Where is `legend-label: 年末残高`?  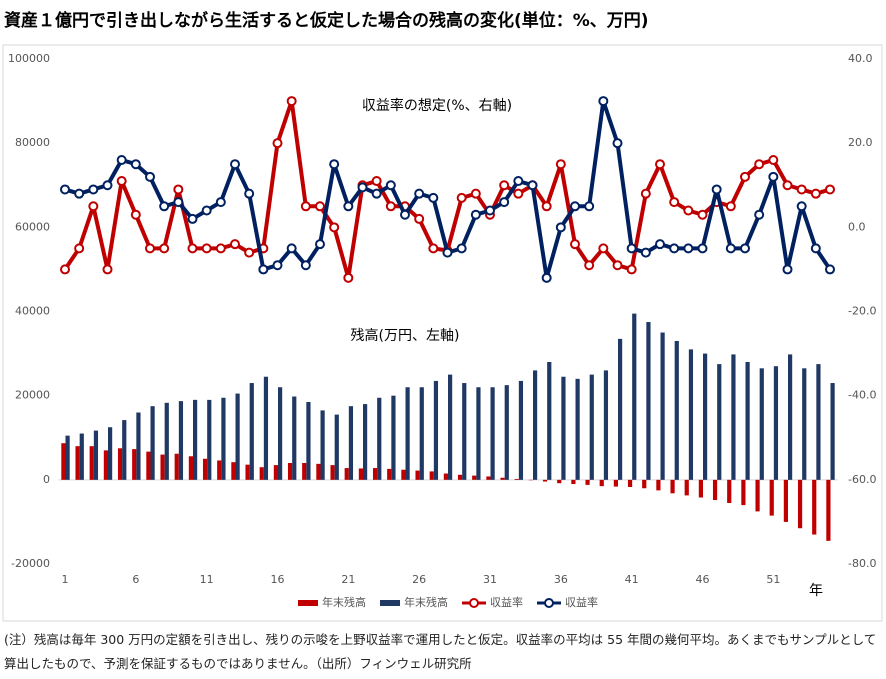 legend-label: 年末残高 is located at coordinates (344, 602).